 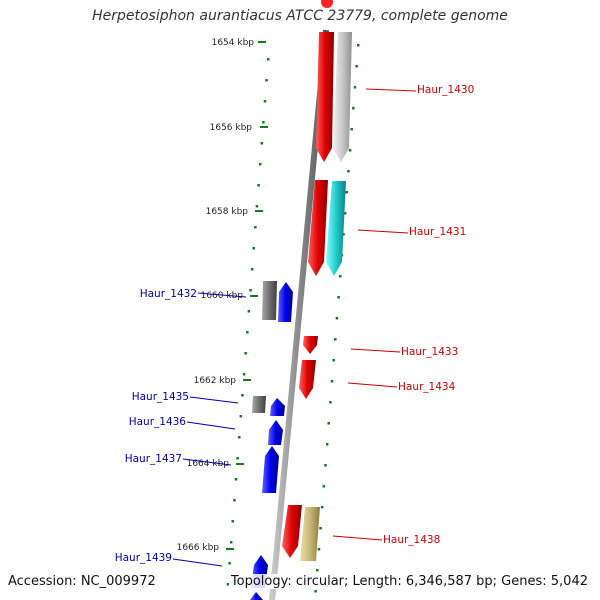 I want to click on gene-label: Haur_1434, so click(x=427, y=387).